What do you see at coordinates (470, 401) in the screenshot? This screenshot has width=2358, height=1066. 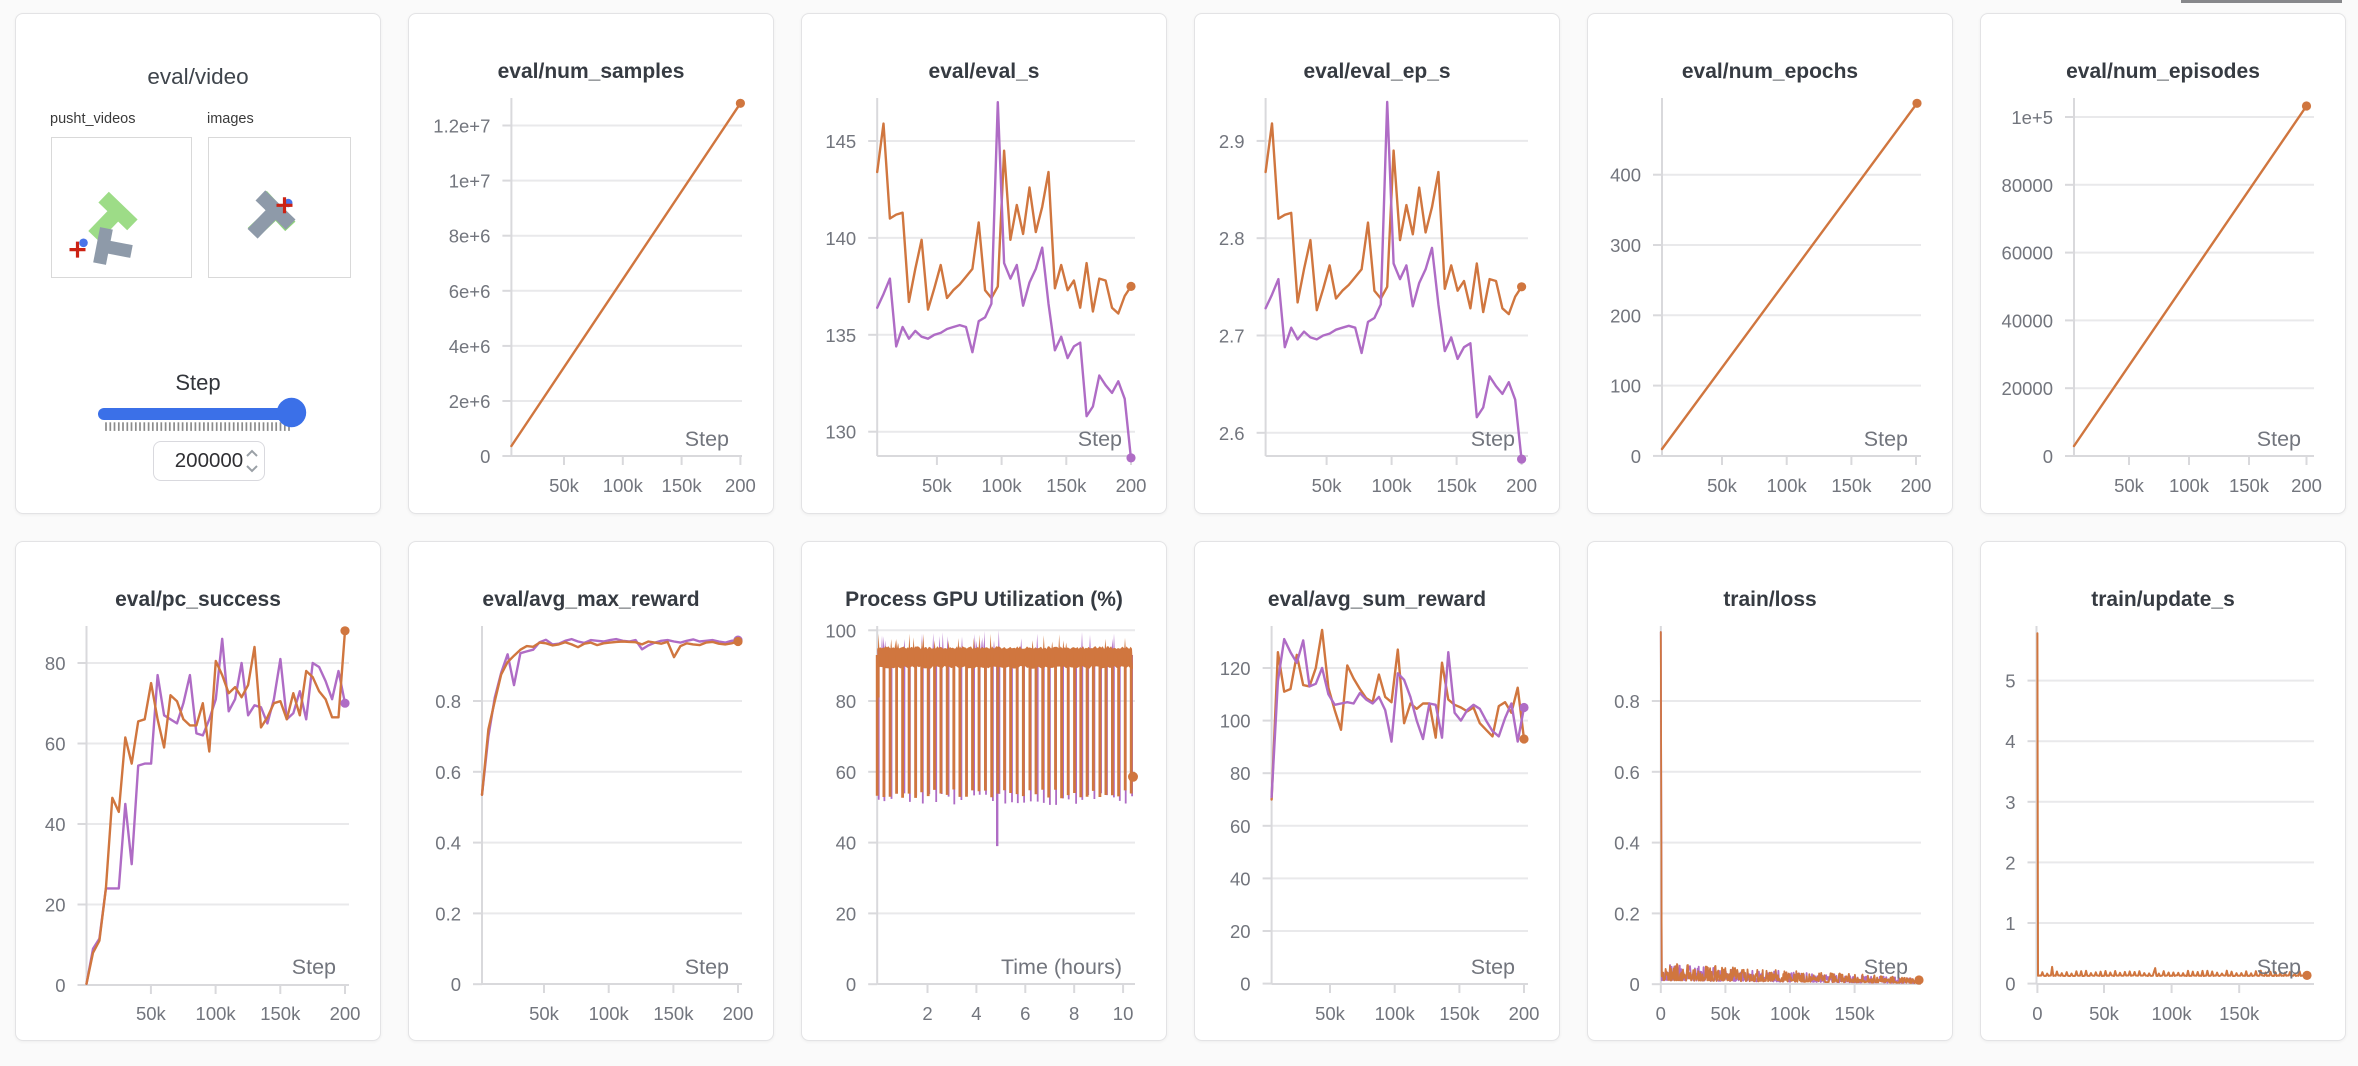 I see `svg-text: 2e+6` at bounding box center [470, 401].